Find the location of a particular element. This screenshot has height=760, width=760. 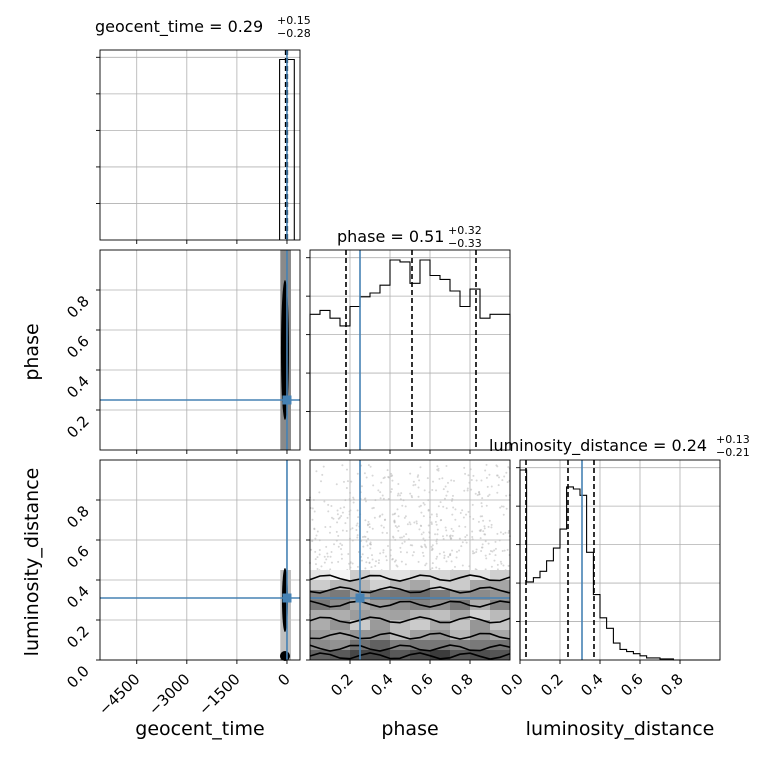

ytick-label-luminosity-distance: 0.6 is located at coordinates (78, 557).